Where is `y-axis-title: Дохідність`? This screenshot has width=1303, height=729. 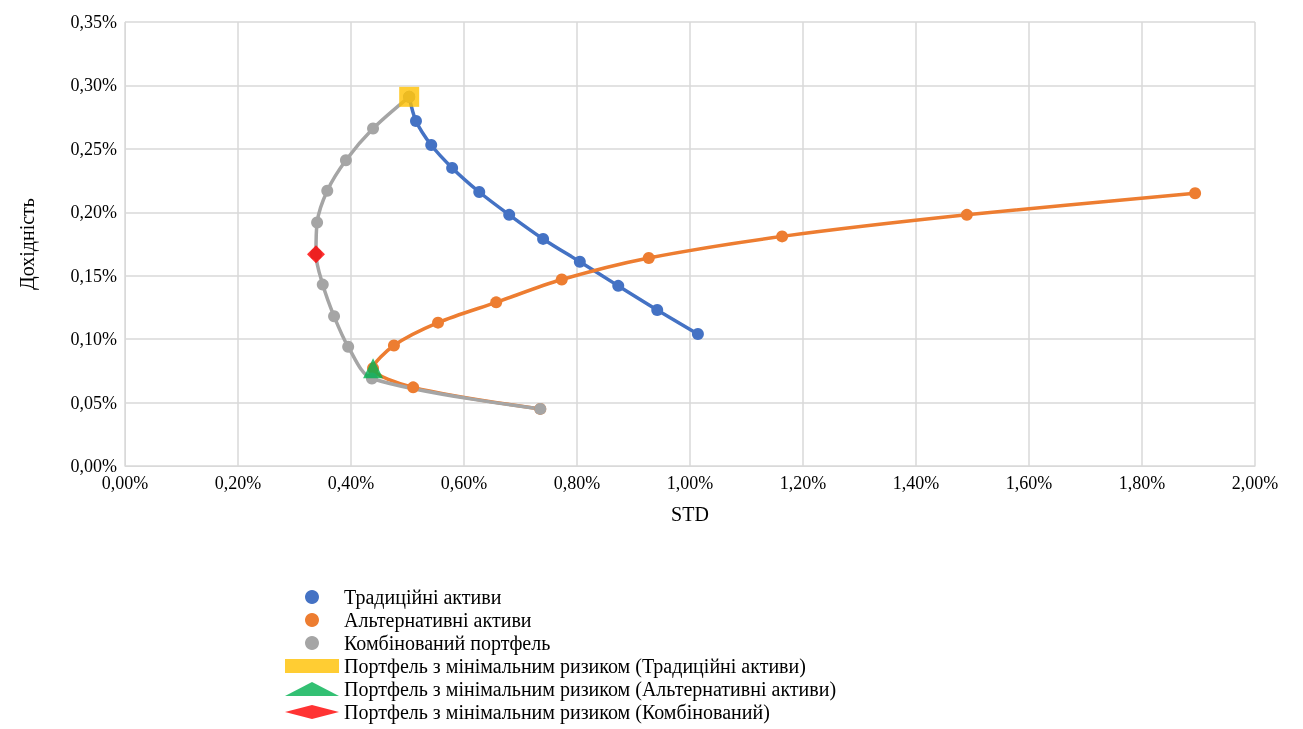 y-axis-title: Дохідність is located at coordinates (27, 244).